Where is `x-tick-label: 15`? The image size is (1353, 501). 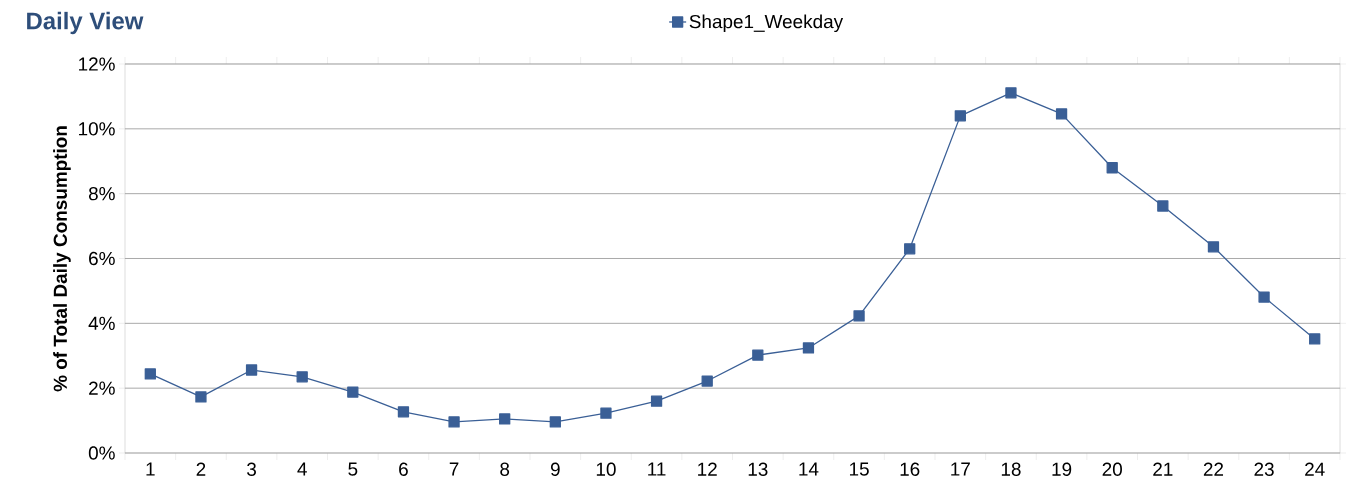 x-tick-label: 15 is located at coordinates (859, 469).